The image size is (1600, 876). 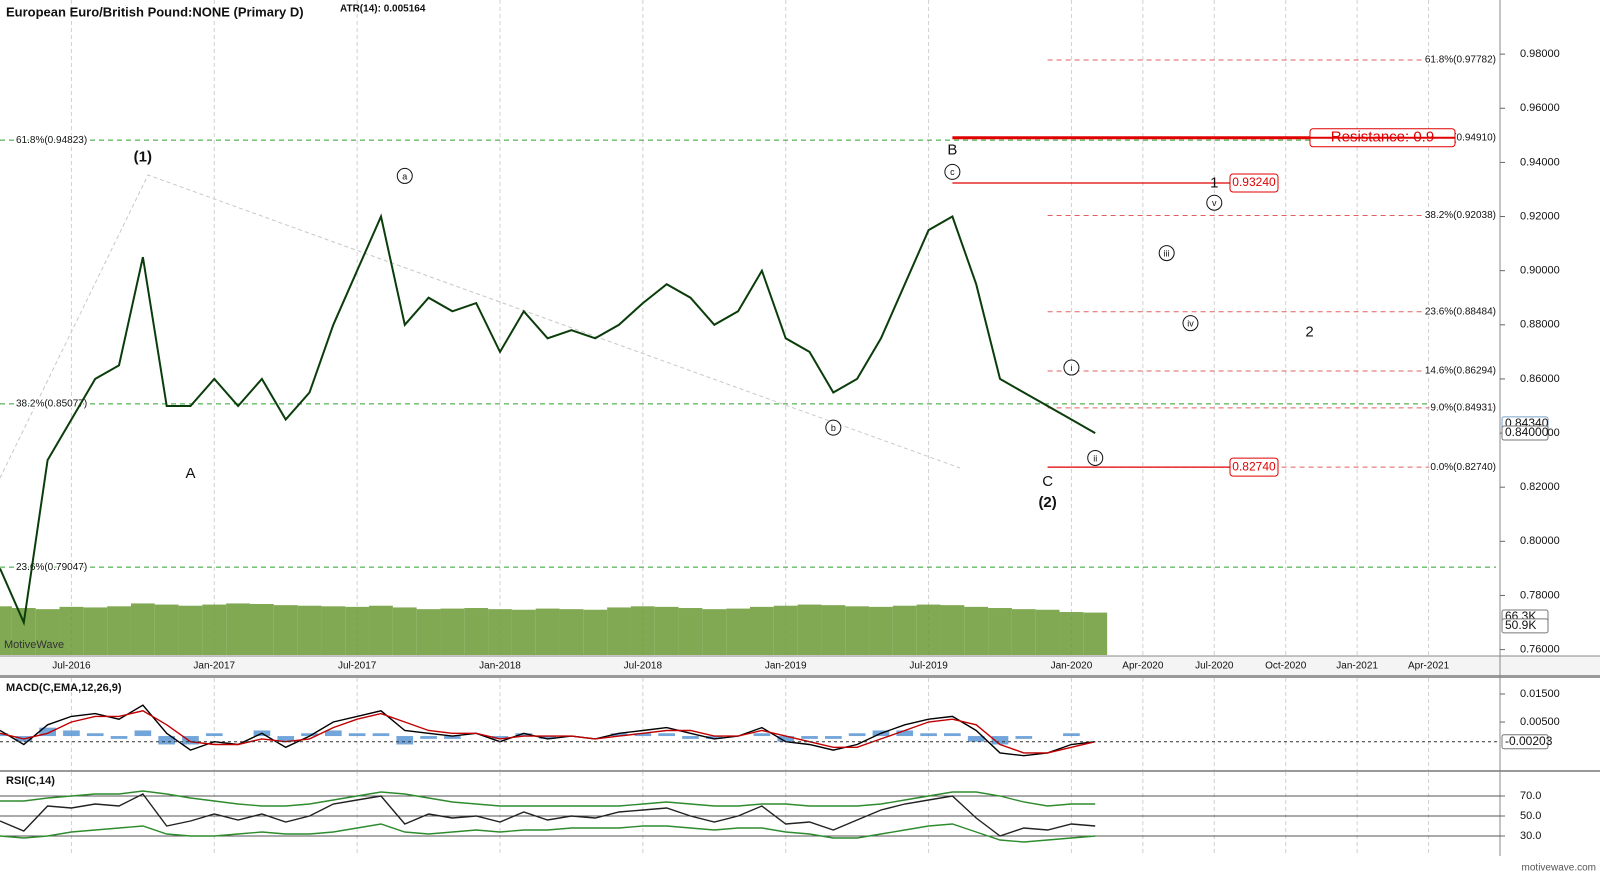 What do you see at coordinates (1214, 183) in the screenshot?
I see `wave-label: 1` at bounding box center [1214, 183].